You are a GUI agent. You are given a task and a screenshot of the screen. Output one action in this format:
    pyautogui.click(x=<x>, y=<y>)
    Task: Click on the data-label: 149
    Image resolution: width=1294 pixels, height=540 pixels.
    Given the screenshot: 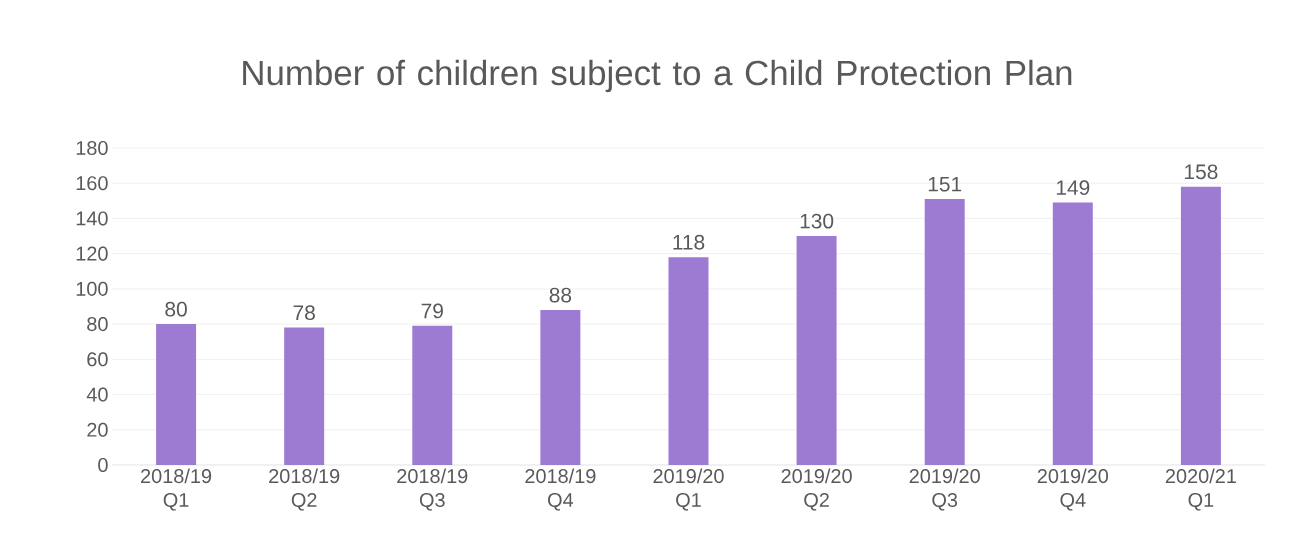 What is the action you would take?
    pyautogui.click(x=1073, y=188)
    